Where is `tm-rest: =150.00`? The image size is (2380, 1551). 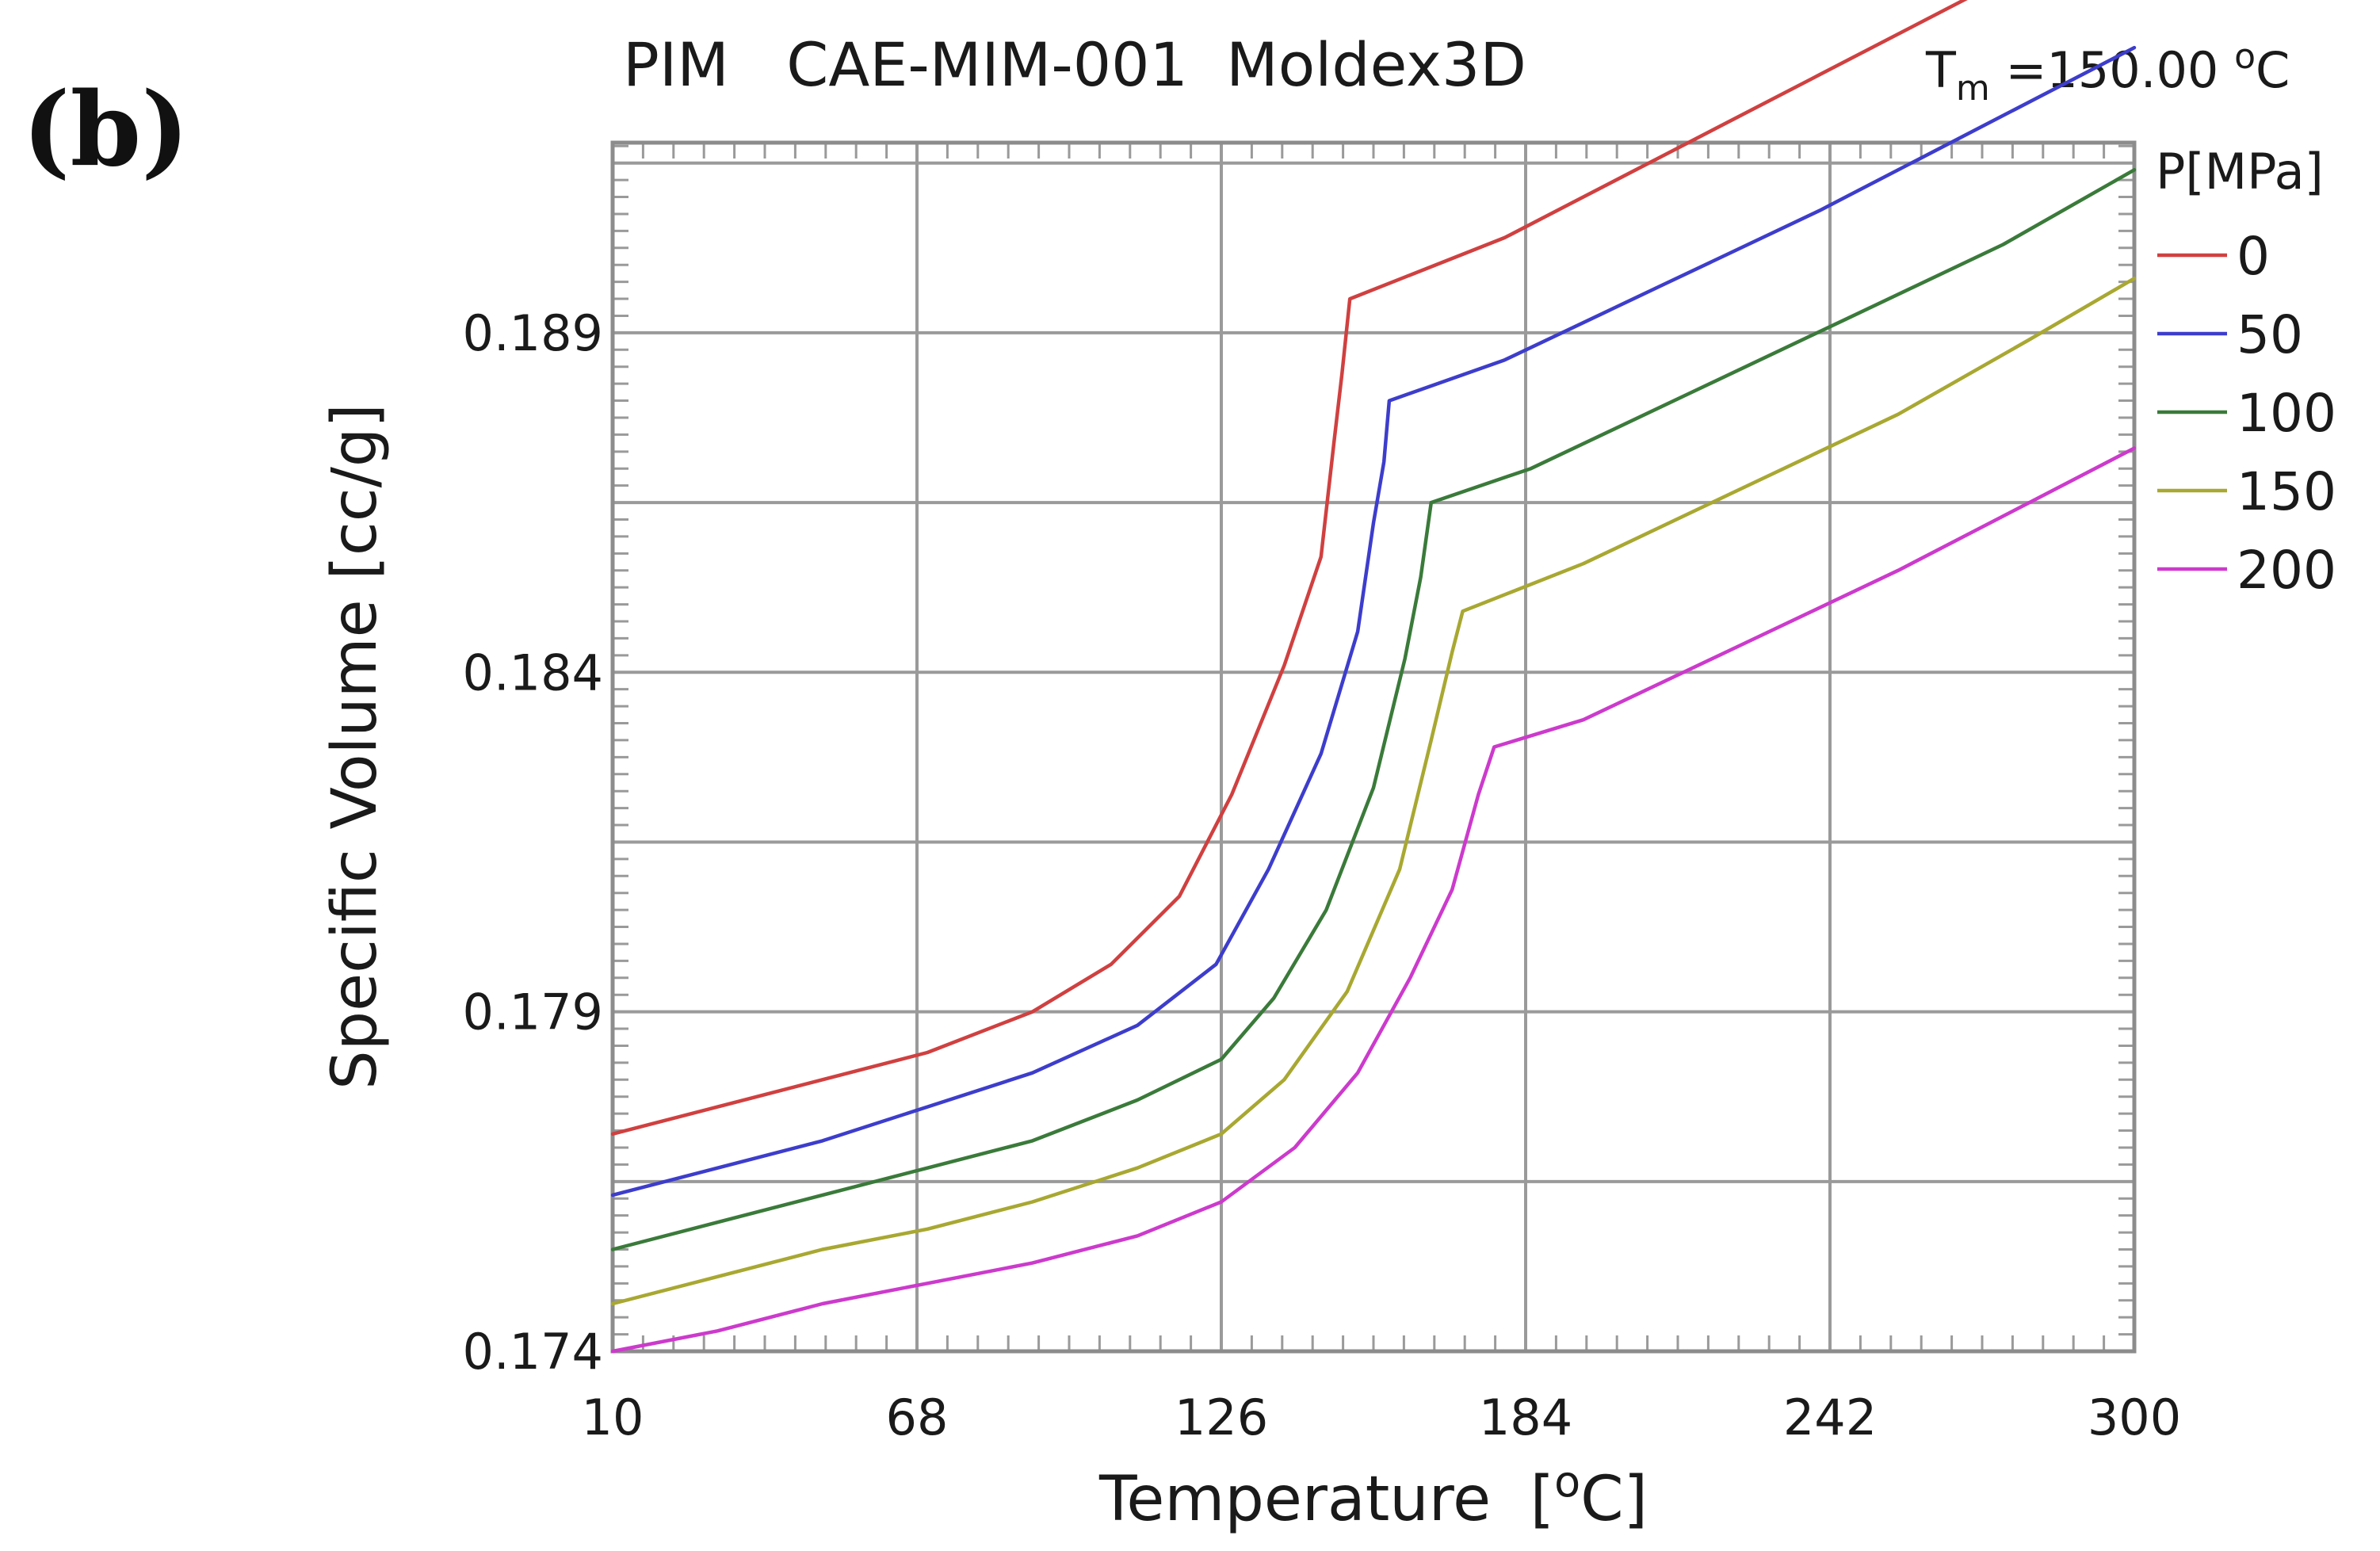
tm-rest: =150.00 is located at coordinates (2112, 70).